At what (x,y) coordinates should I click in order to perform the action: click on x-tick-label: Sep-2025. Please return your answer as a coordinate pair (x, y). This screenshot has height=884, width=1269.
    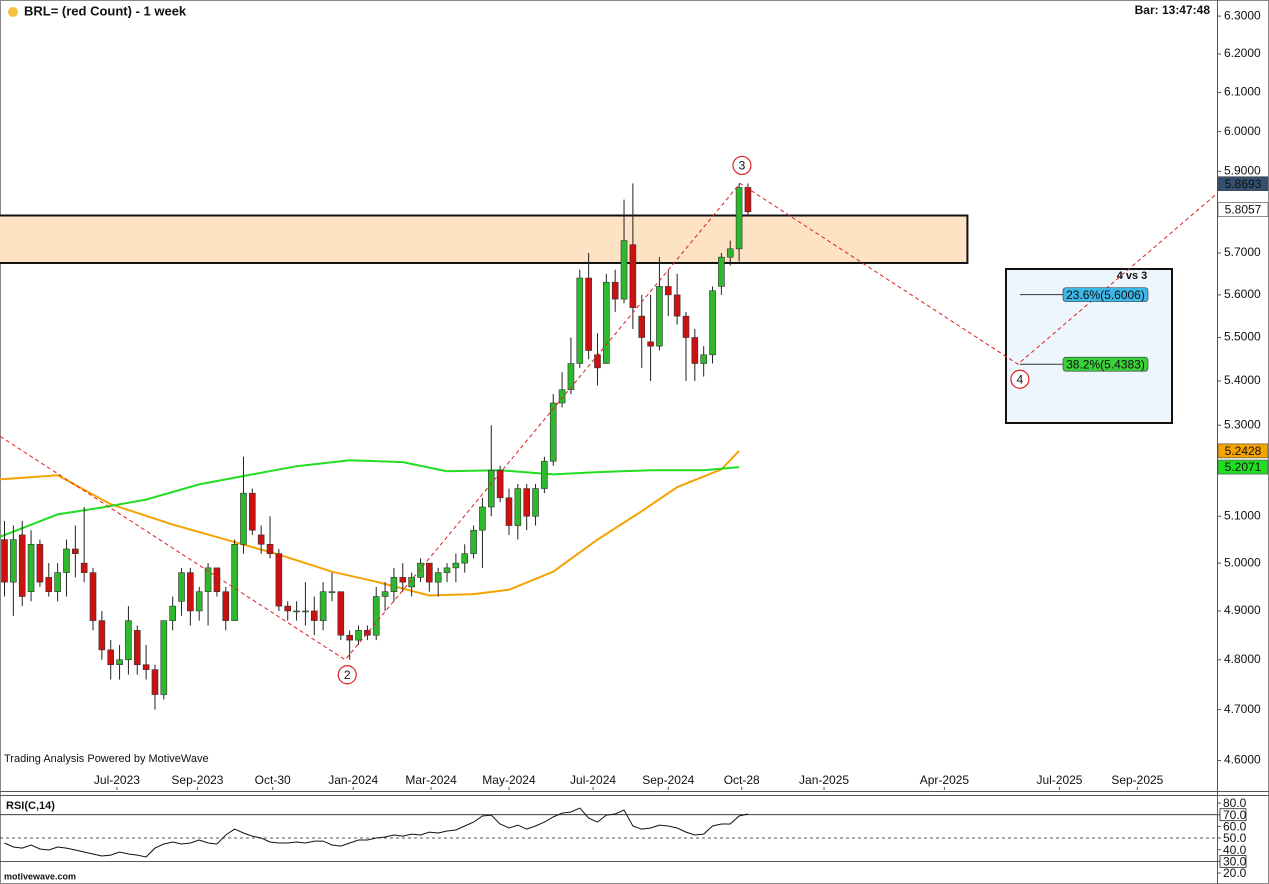
    Looking at the image, I should click on (1137, 780).